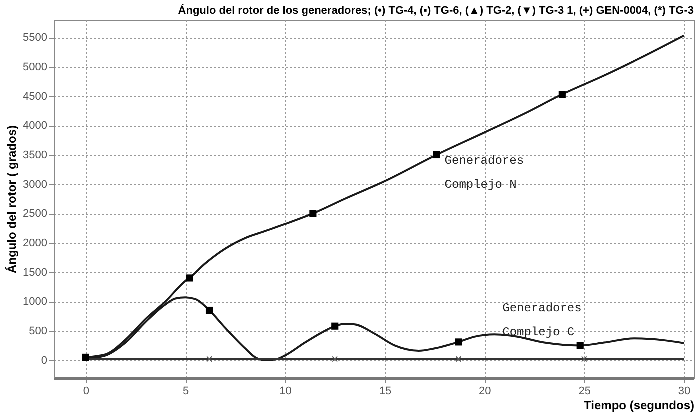 This screenshot has width=699, height=416. I want to click on x-tick-label: 20, so click(485, 392).